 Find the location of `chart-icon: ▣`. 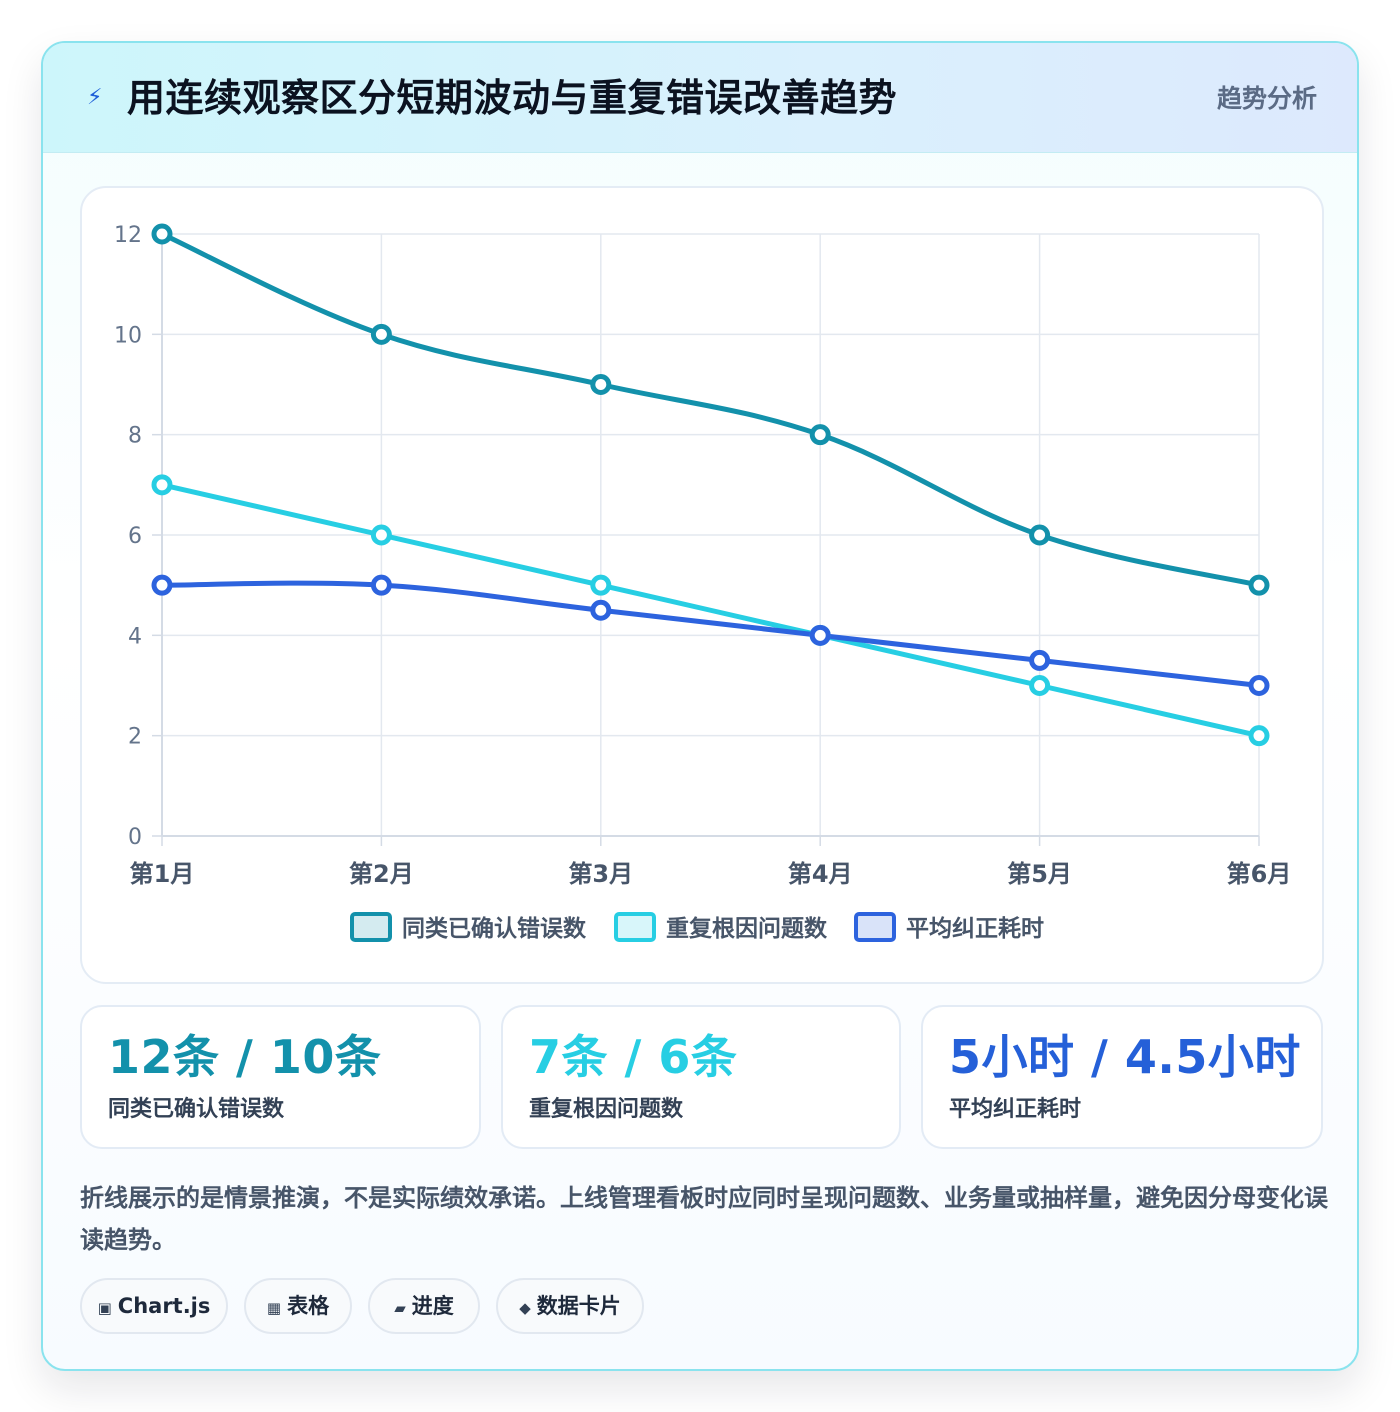

chart-icon: ▣ is located at coordinates (104, 1308).